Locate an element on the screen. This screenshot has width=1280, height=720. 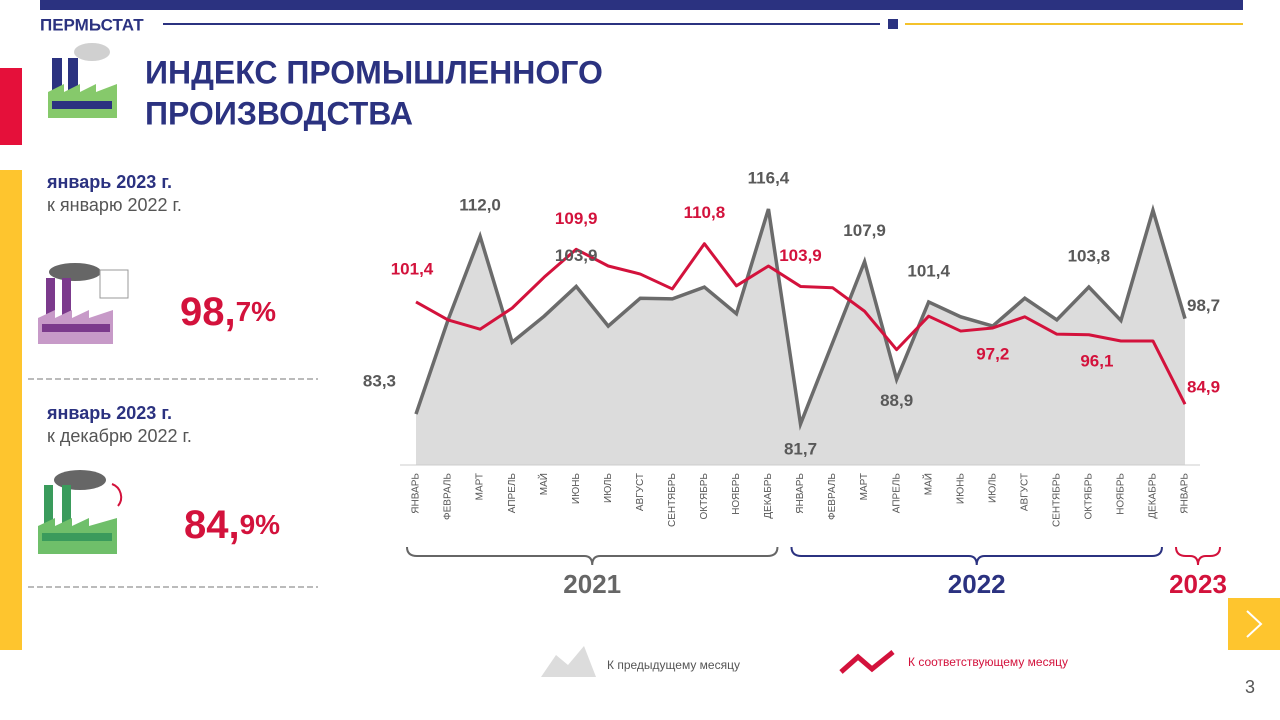
data-label: 103,8 is located at coordinates (1089, 256).